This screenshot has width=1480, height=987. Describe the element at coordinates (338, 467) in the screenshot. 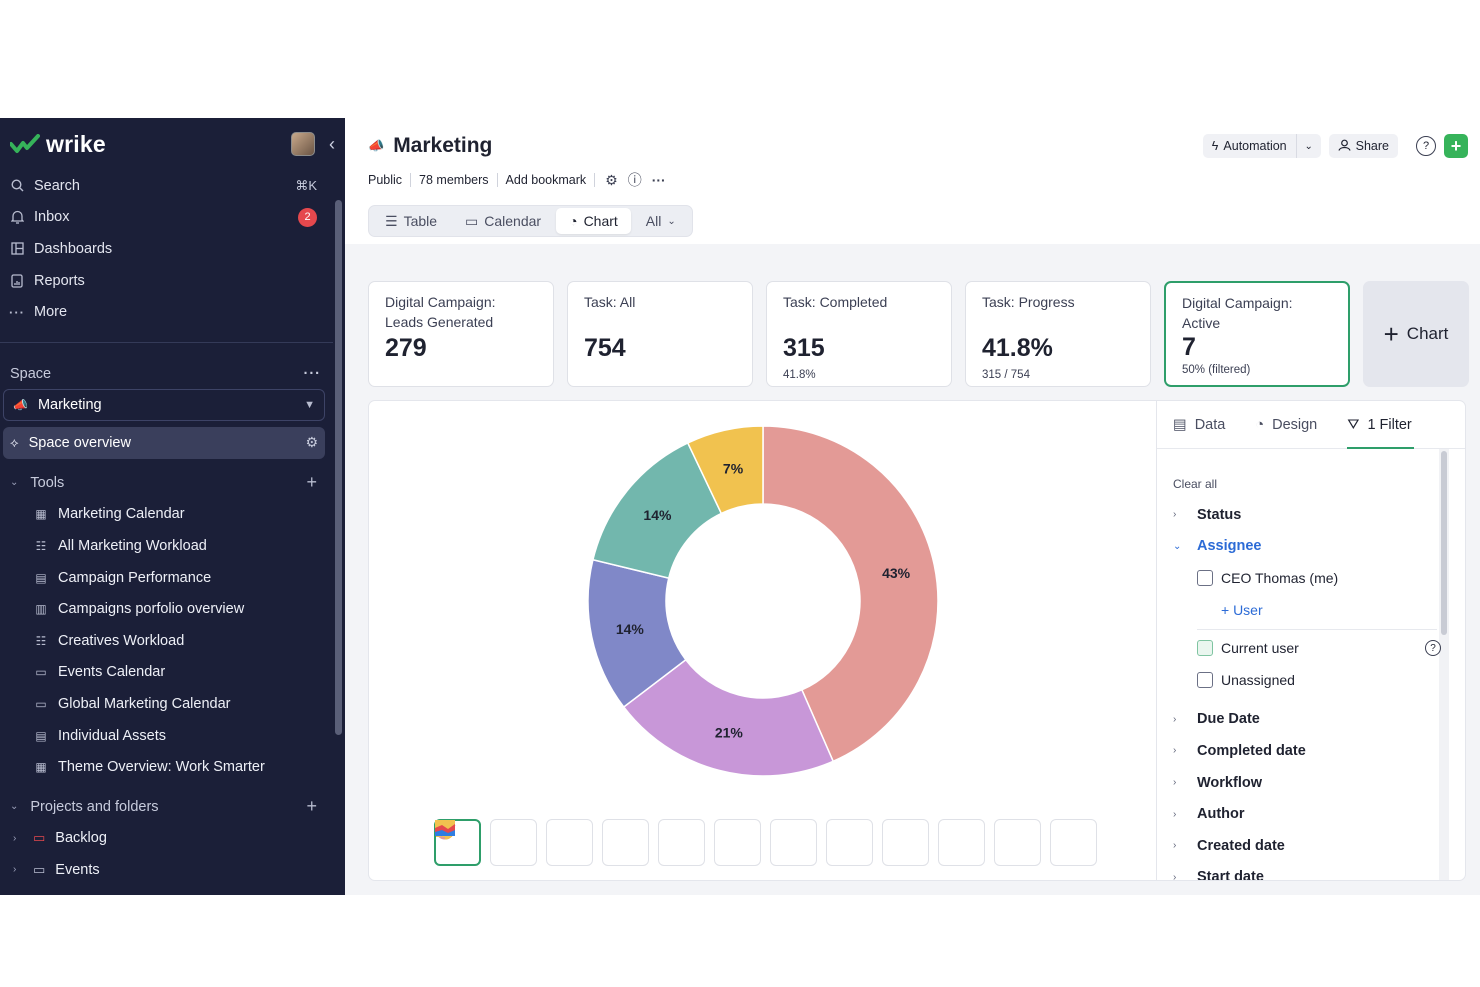

I see `sidebar-scrollbar` at that location.